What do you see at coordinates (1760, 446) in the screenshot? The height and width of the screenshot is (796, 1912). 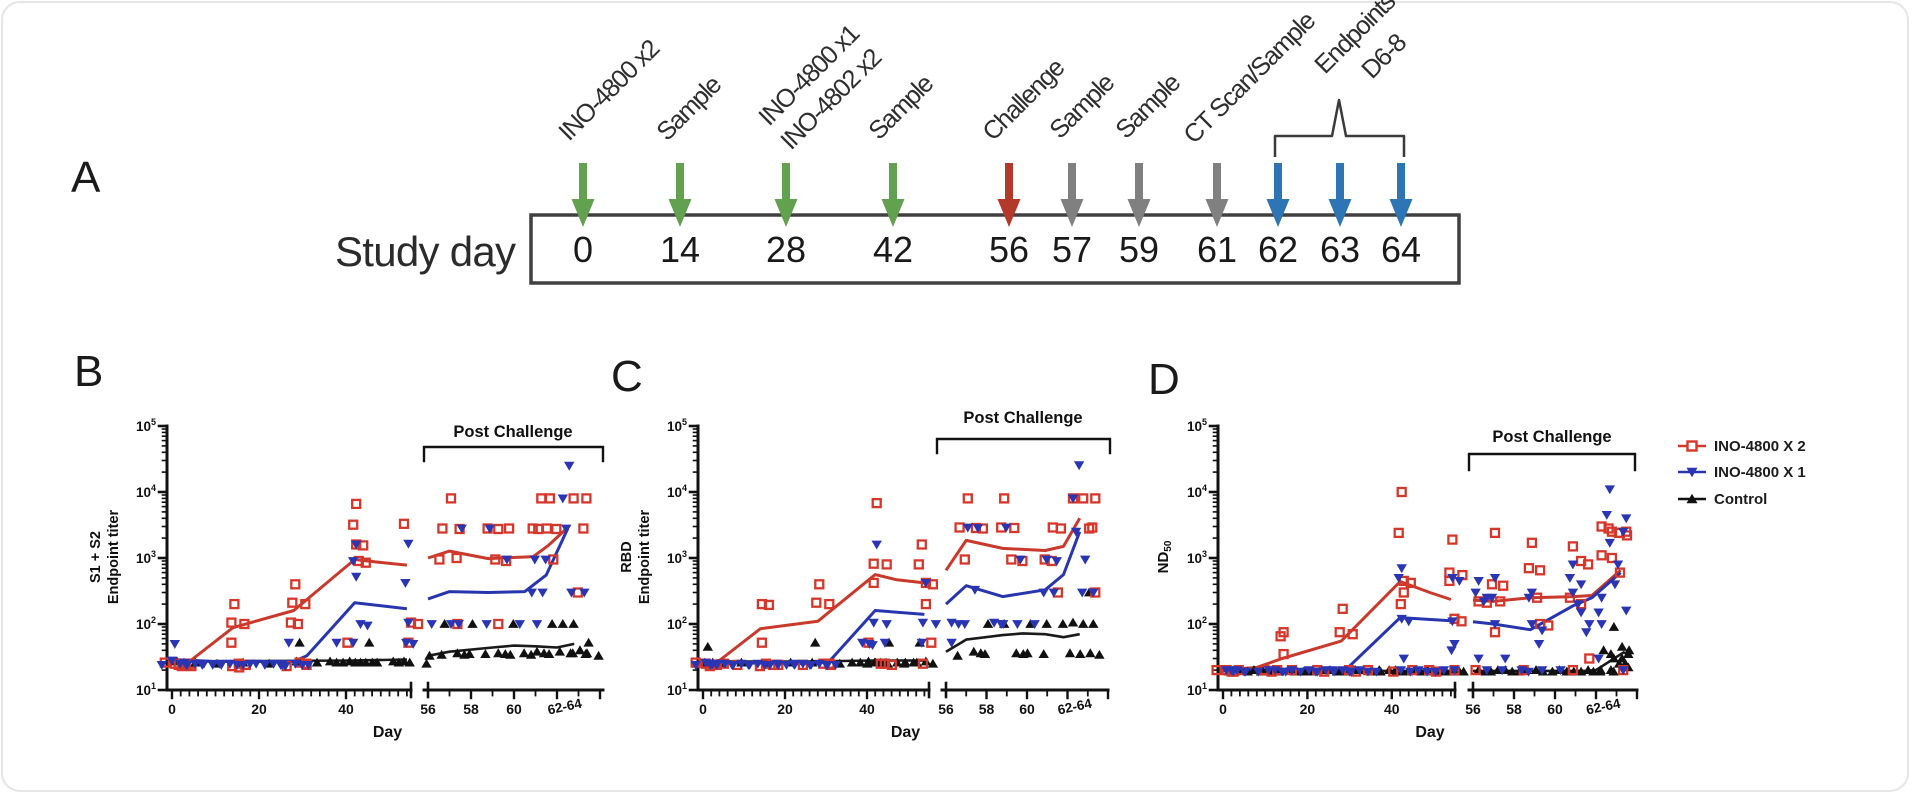 I see `svg-text: INO-4800 X 2` at bounding box center [1760, 446].